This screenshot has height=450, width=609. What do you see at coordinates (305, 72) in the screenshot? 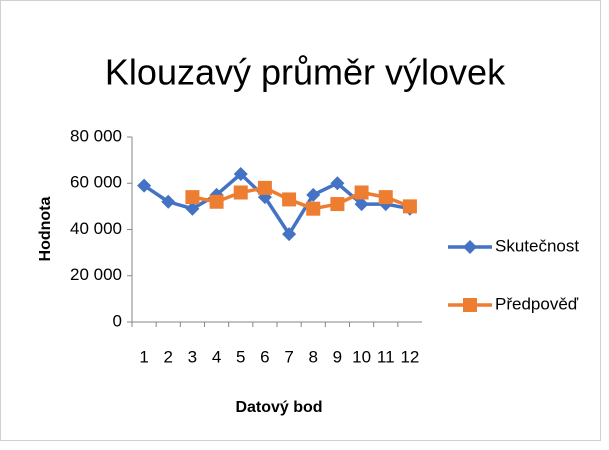
I see `chart-title: Klouzavý průměr výlovek` at bounding box center [305, 72].